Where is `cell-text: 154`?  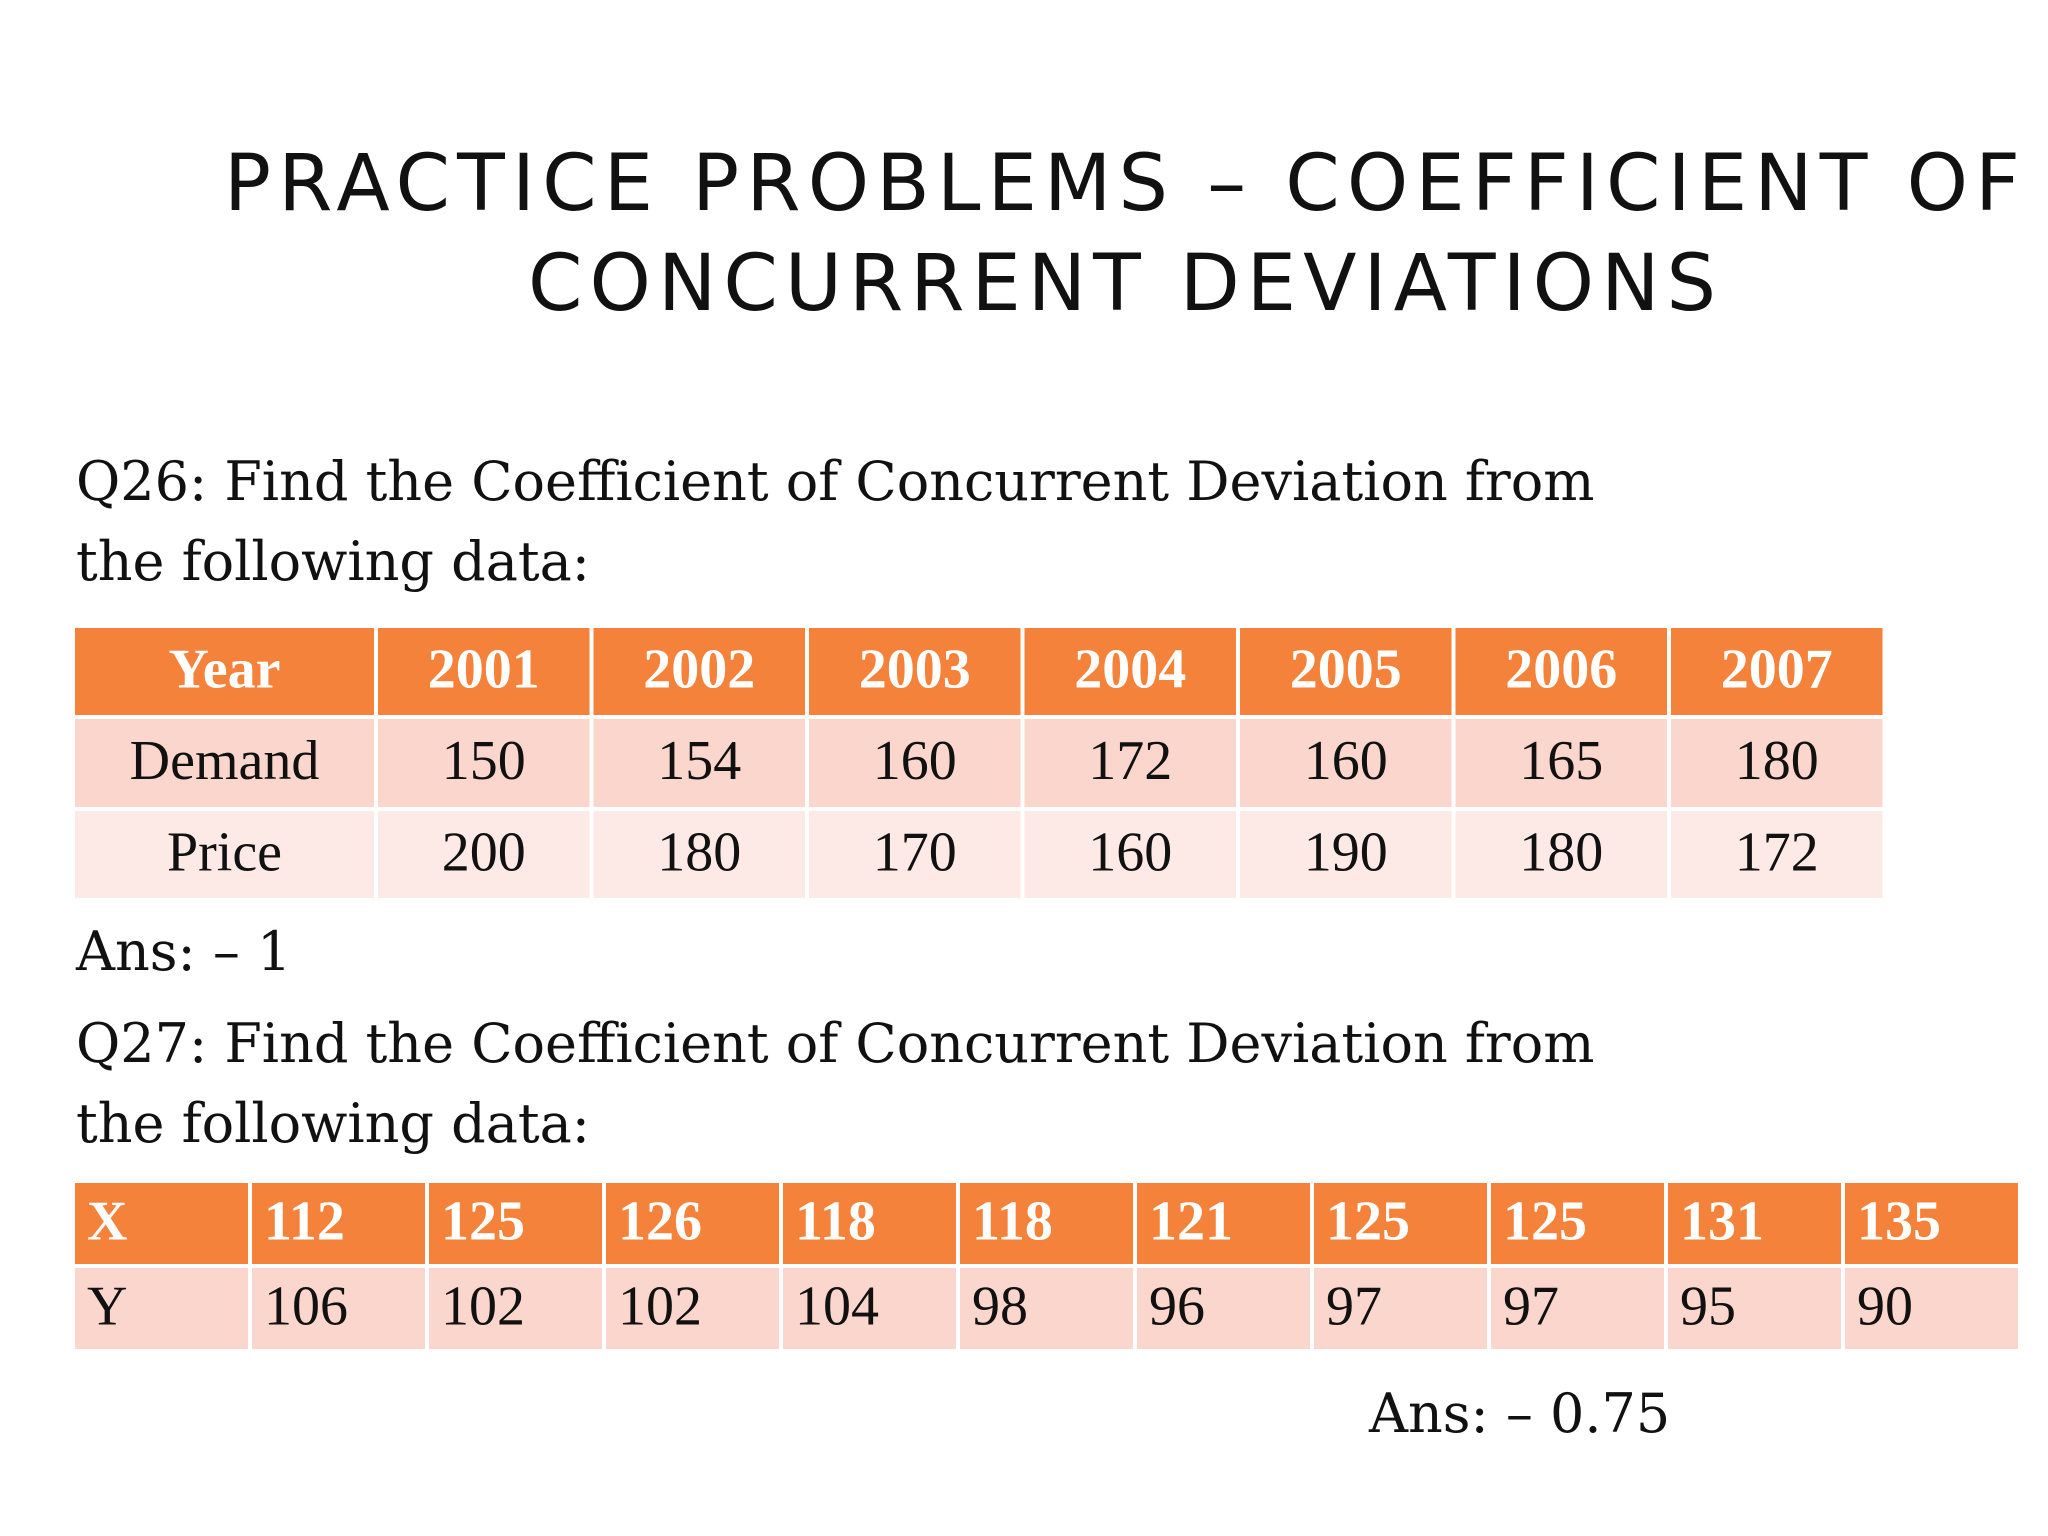 cell-text: 154 is located at coordinates (699, 761).